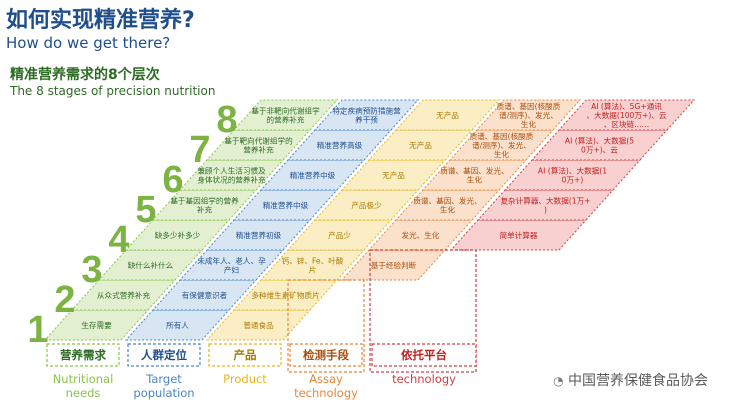 This screenshot has height=412, width=732. What do you see at coordinates (572, 175) in the screenshot?
I see `cell-text-platform-6: AI (算法)、大数据(1 0万+)` at bounding box center [572, 175].